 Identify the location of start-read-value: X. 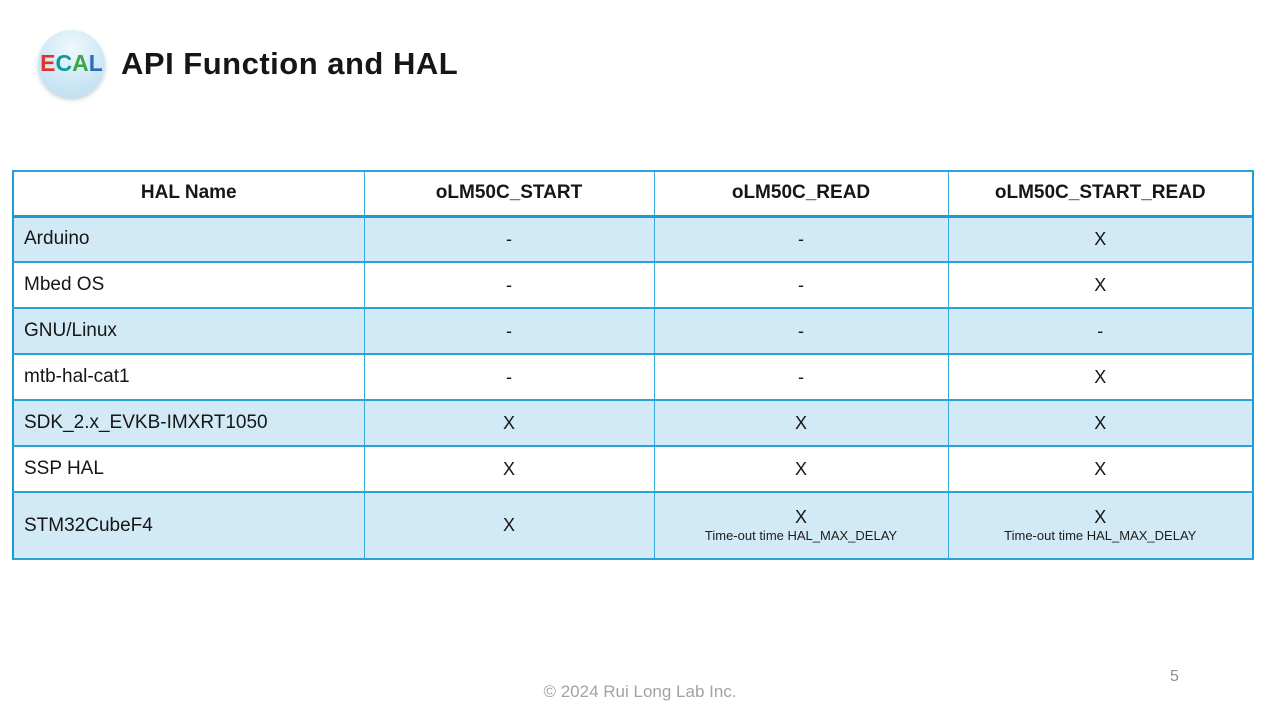
(1100, 516).